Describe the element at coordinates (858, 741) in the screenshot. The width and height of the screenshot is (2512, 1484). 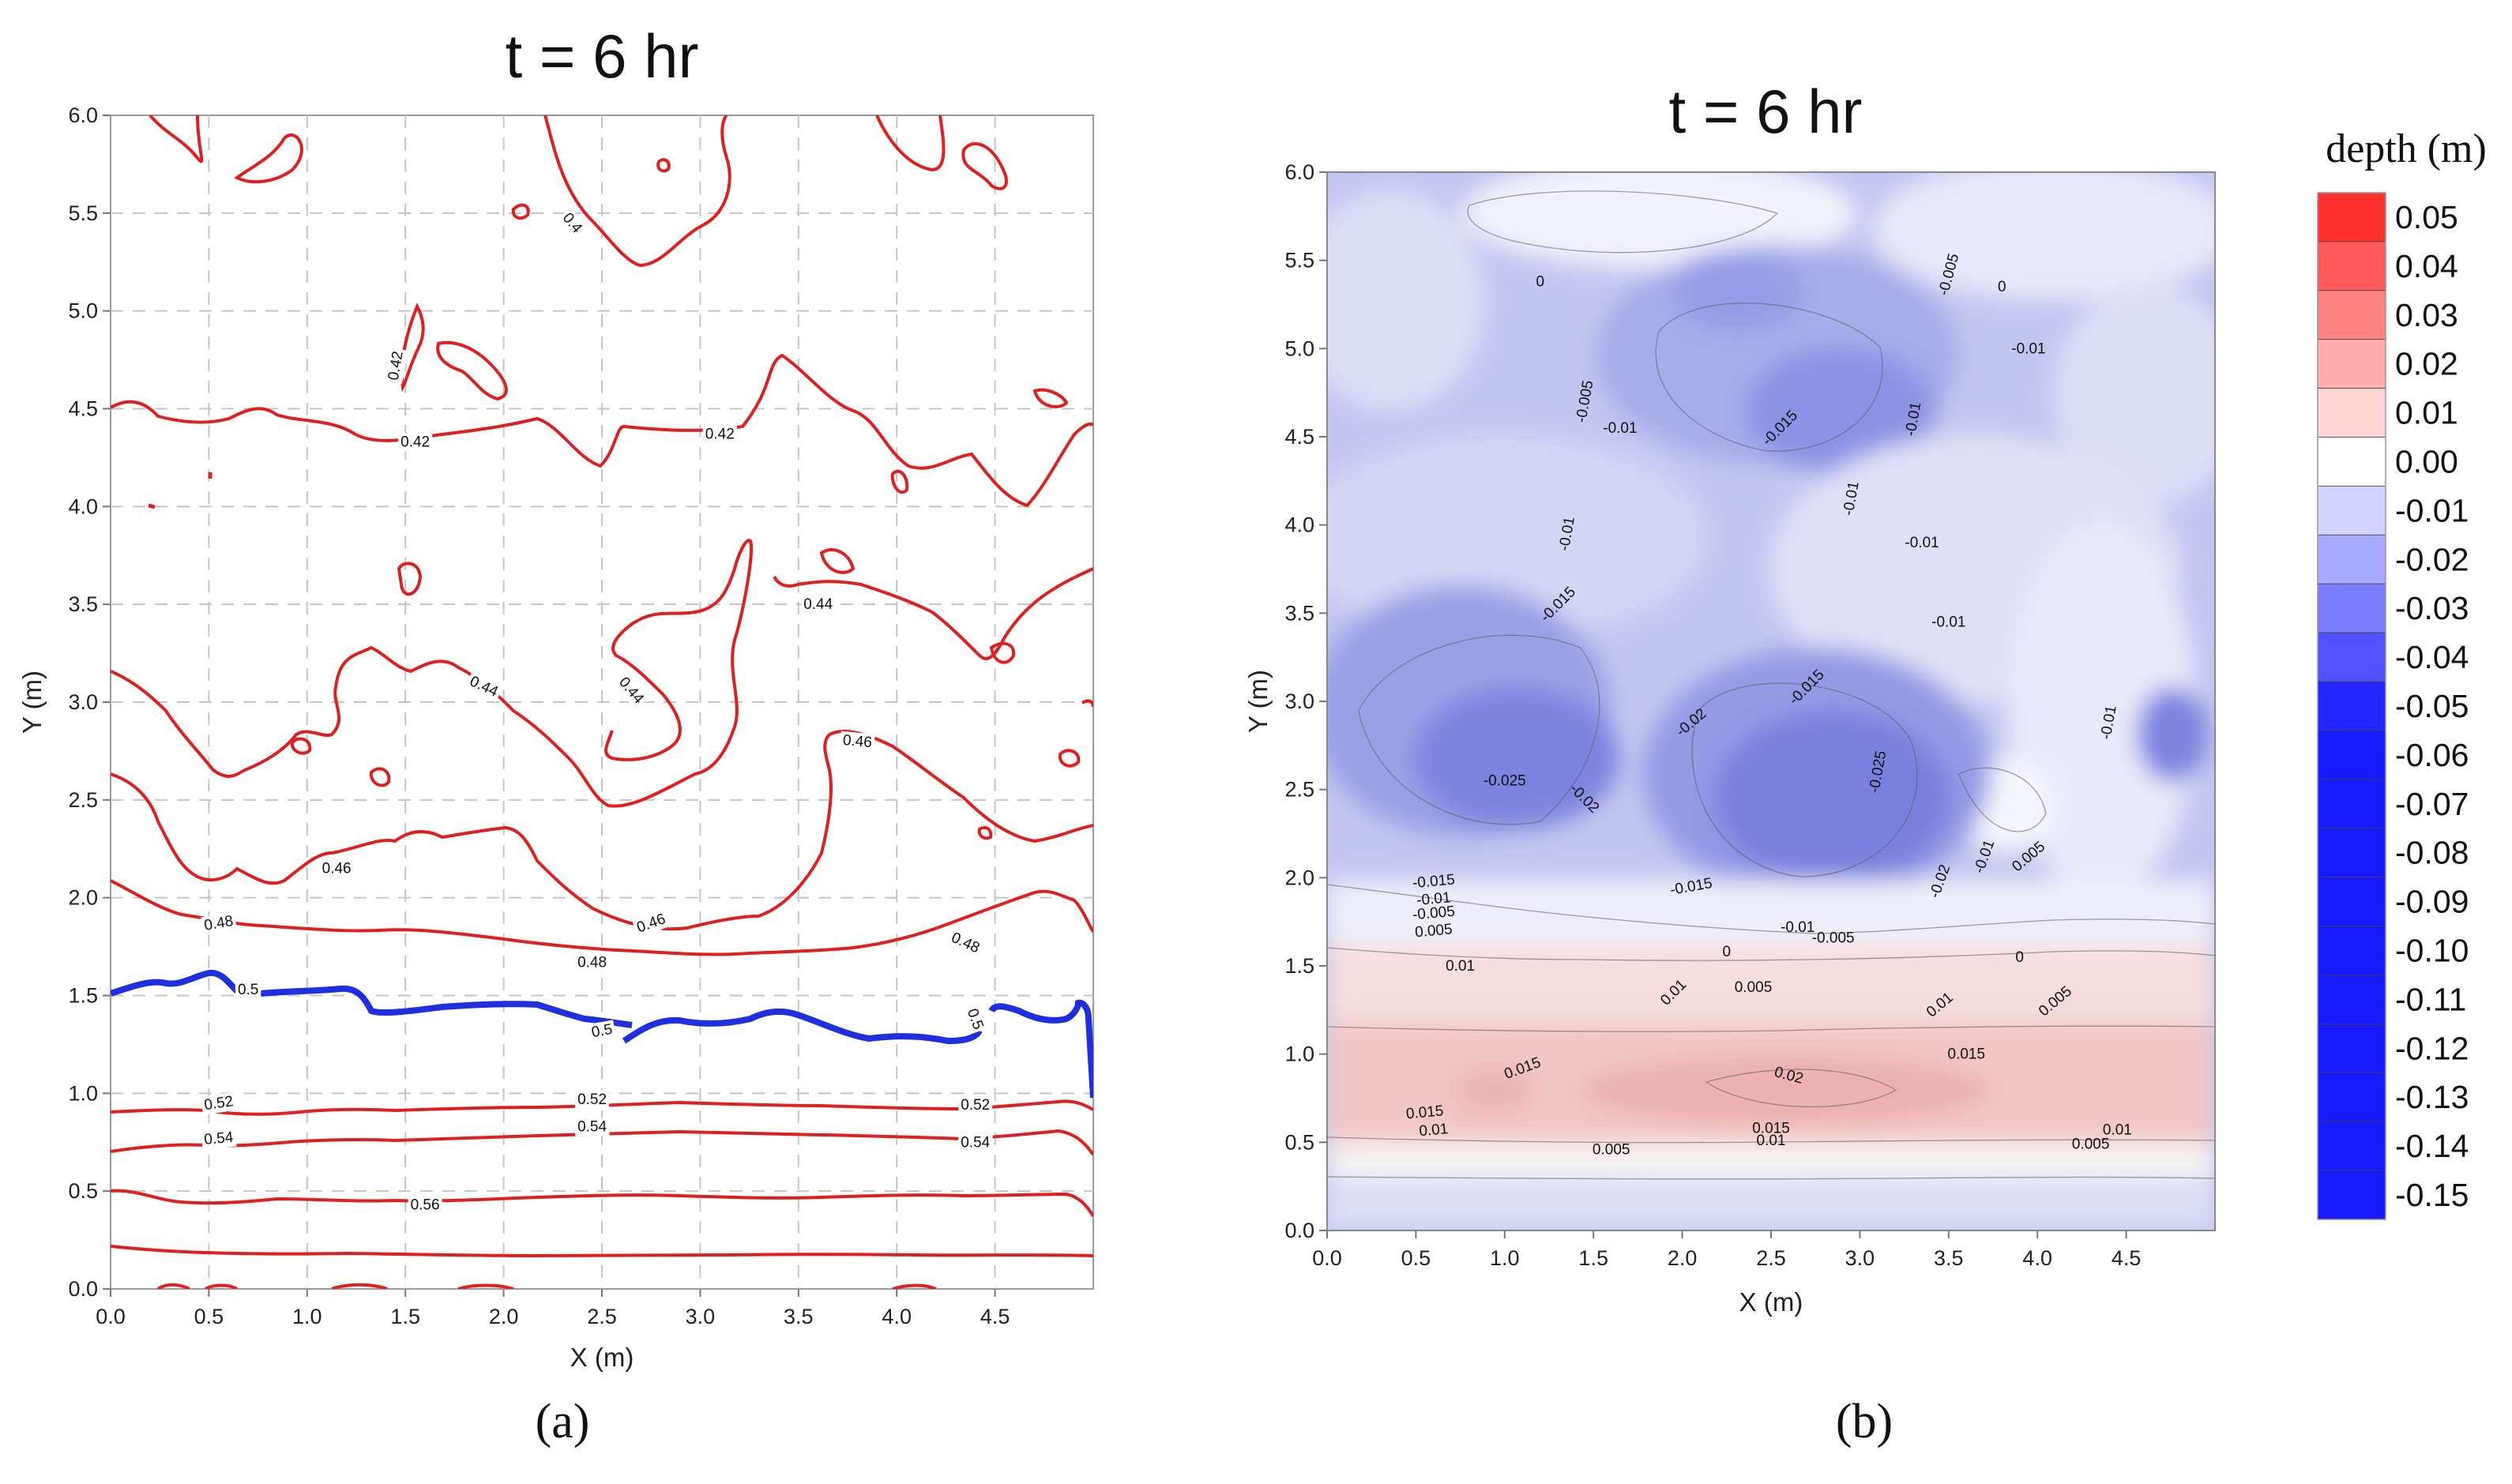
I see `contour-label: 0.46` at that location.